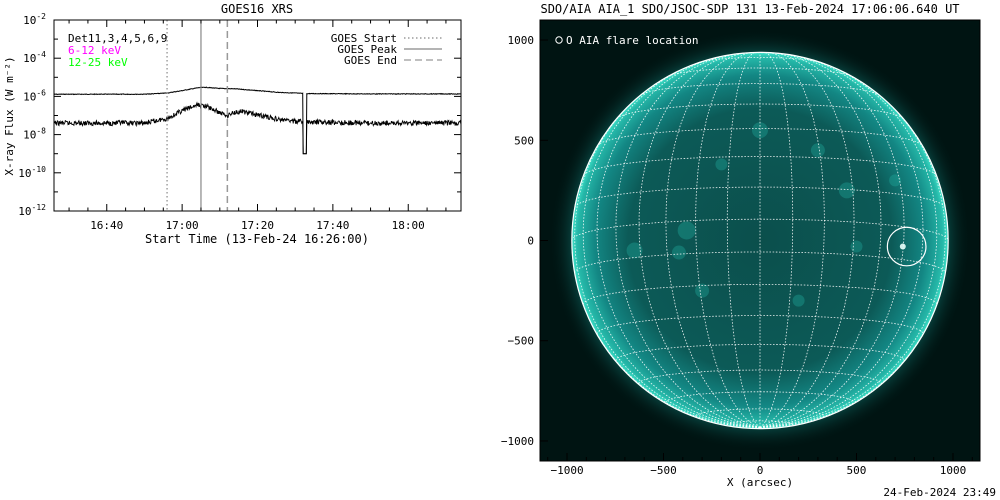 The width and height of the screenshot is (1000, 500). Describe the element at coordinates (632, 40) in the screenshot. I see `aia-legend-label: O AIA flare location` at that location.